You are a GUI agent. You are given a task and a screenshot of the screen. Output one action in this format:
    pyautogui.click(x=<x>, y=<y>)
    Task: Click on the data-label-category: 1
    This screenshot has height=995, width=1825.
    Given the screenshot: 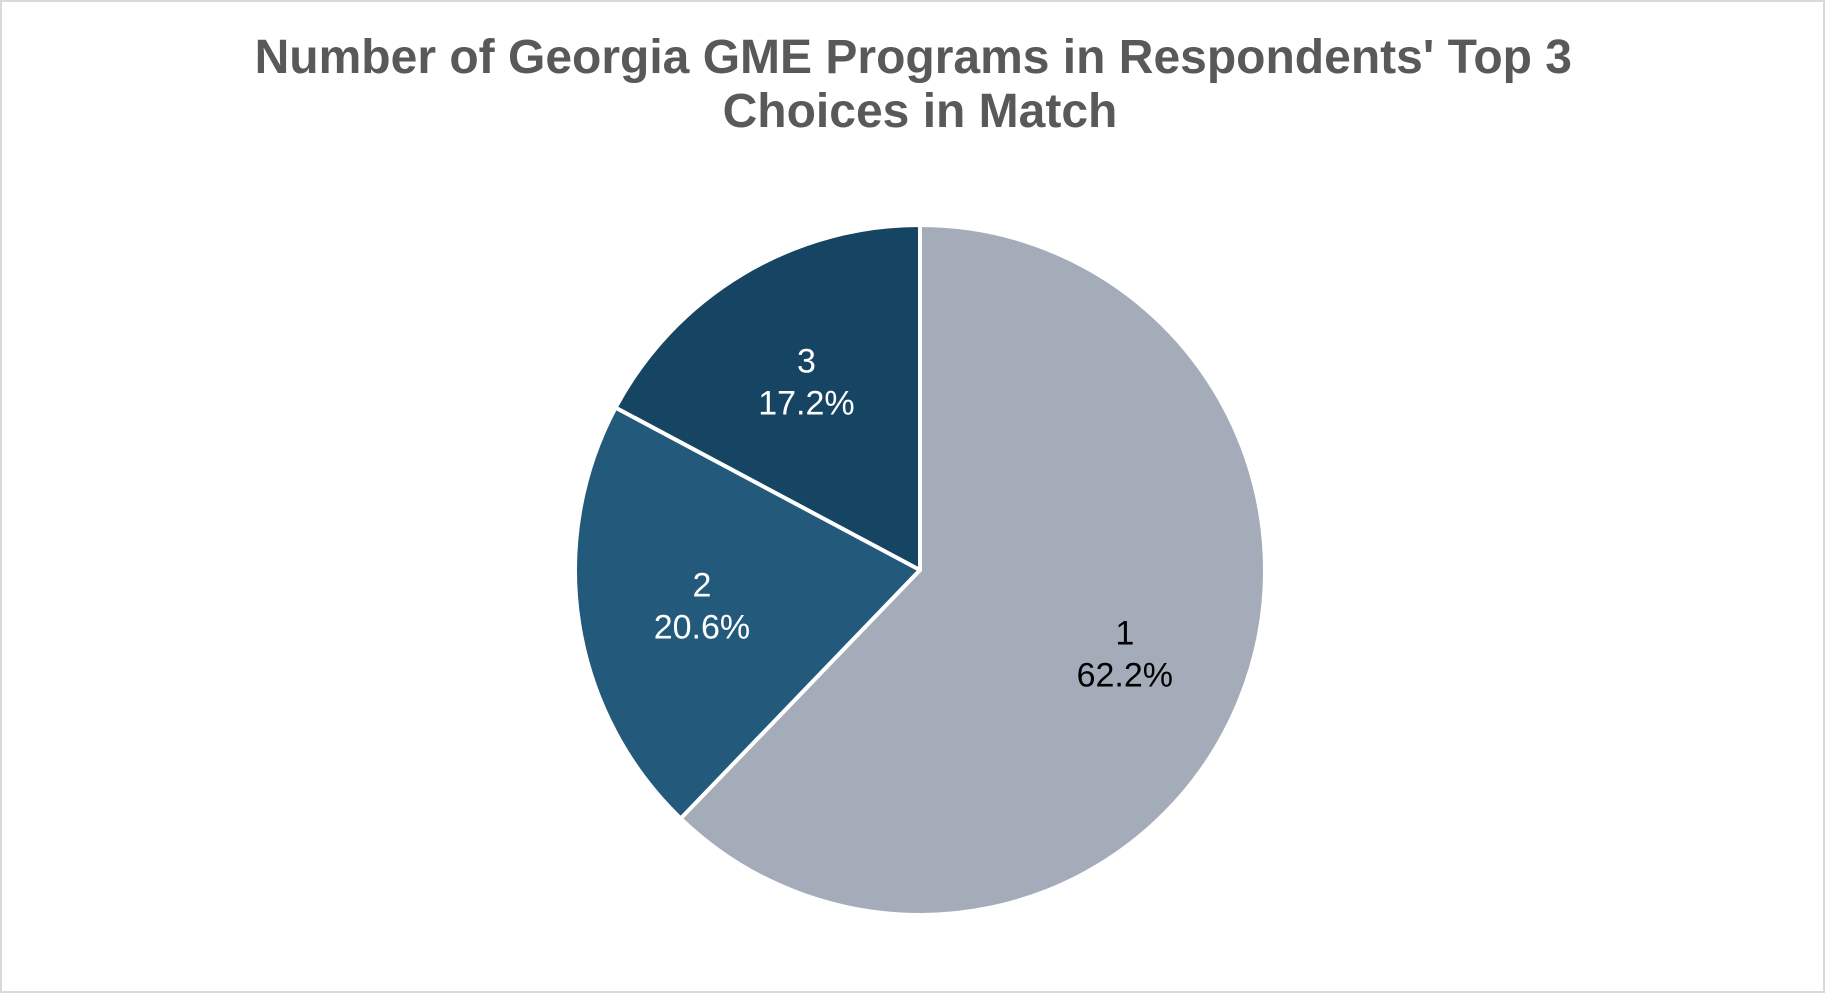 What is the action you would take?
    pyautogui.click(x=1124, y=634)
    